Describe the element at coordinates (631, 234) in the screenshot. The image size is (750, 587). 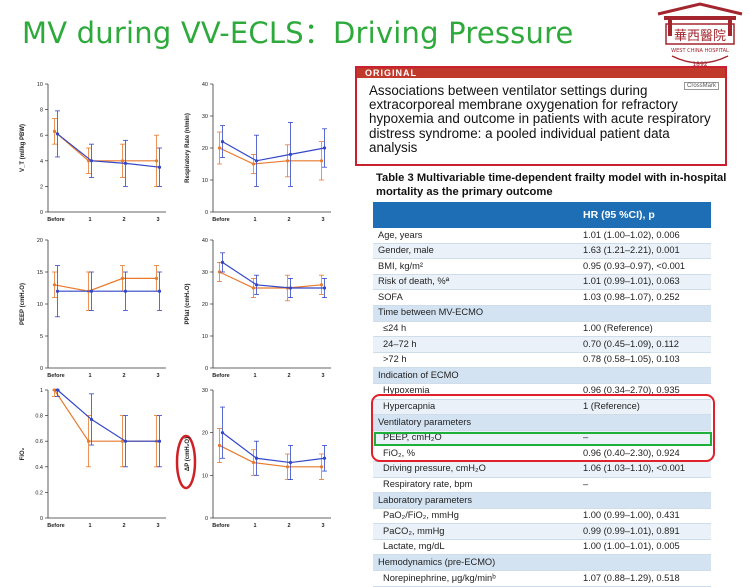
I see `row-value: 1.01 (1.00–1.02), 0.006` at that location.